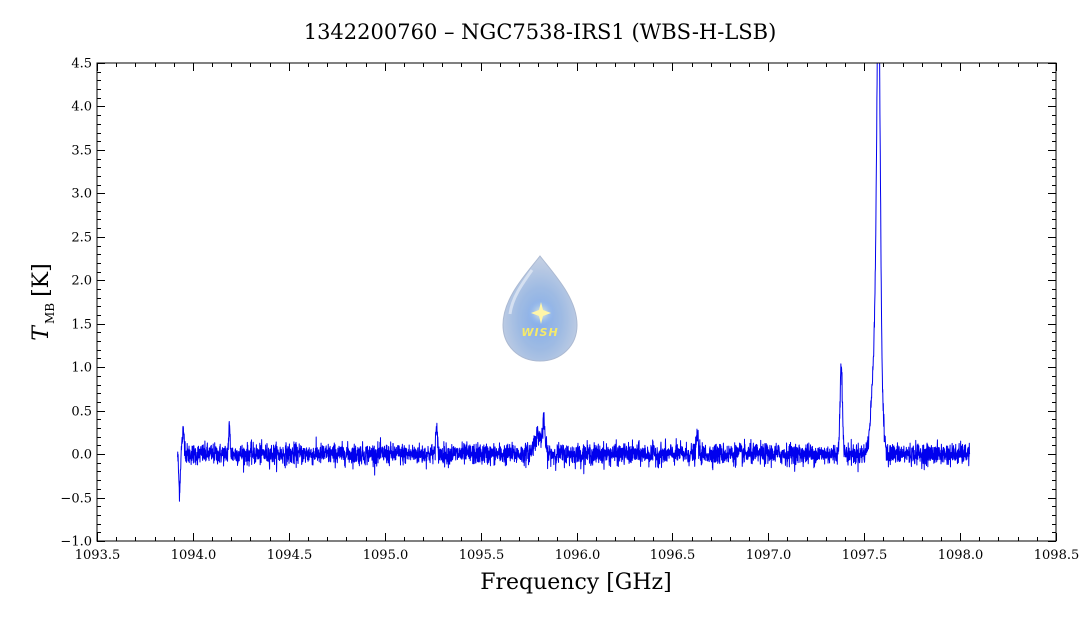 The image size is (1080, 618). Describe the element at coordinates (673, 555) in the screenshot. I see `x-tick-label: 1096.5` at that location.